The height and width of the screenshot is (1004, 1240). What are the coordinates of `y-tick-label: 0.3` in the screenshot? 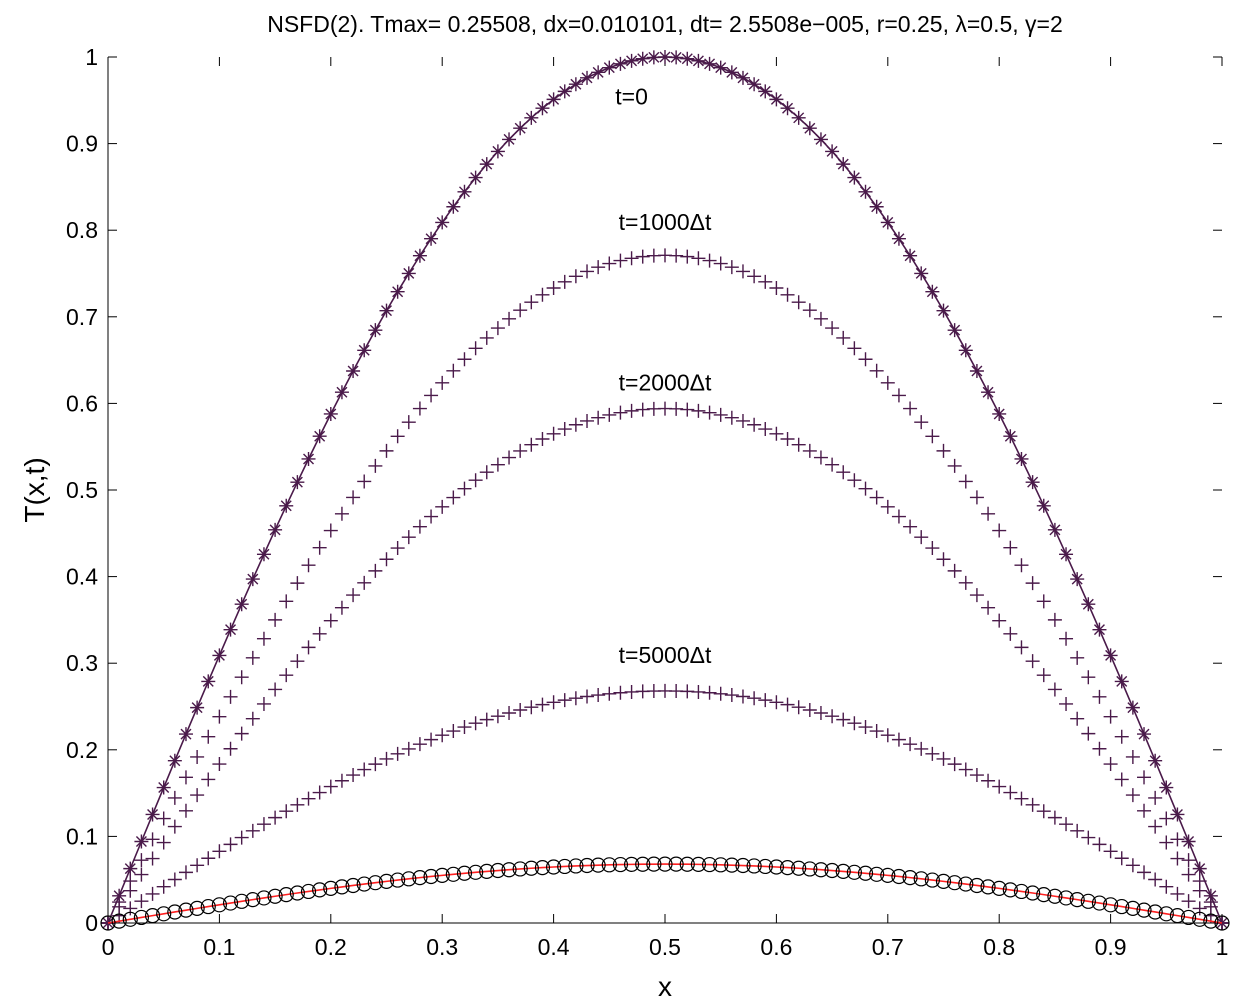 It's located at (82, 663).